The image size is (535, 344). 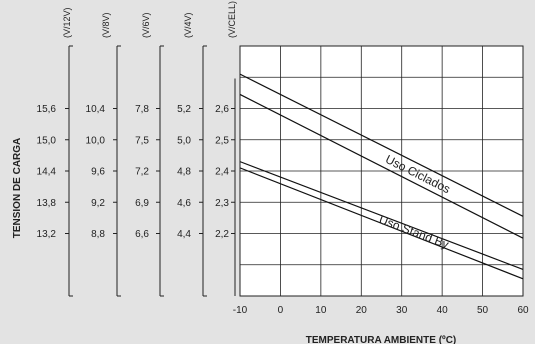 I want to click on x-tick-label: 20, so click(x=362, y=310).